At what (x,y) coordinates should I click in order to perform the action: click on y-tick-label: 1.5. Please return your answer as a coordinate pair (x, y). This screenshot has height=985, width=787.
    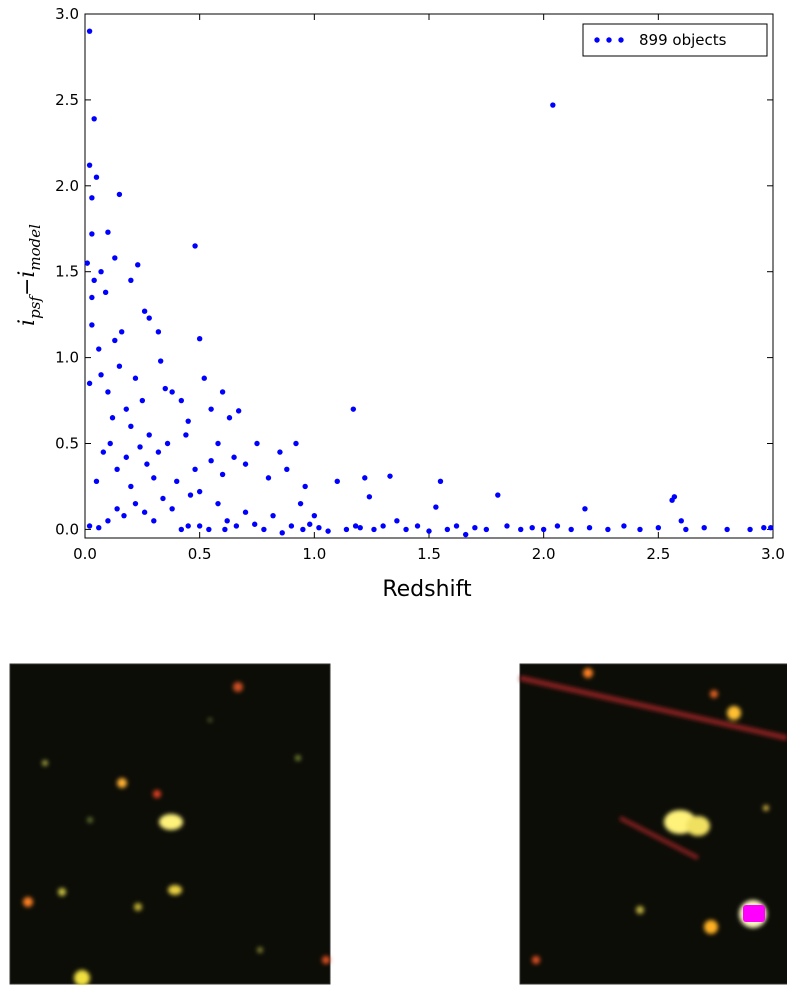
    Looking at the image, I should click on (67, 272).